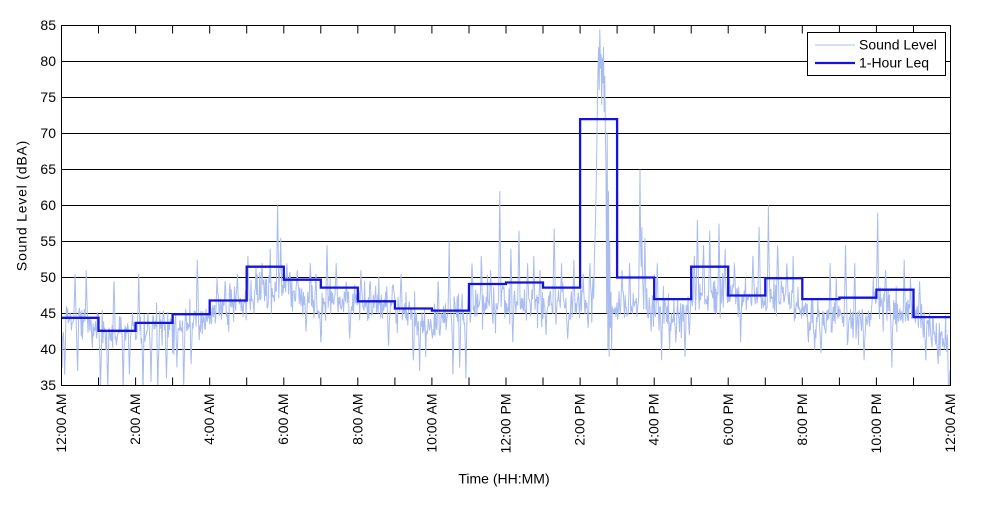  Describe the element at coordinates (209, 419) in the screenshot. I see `svg-text: 4:00 AM` at that location.